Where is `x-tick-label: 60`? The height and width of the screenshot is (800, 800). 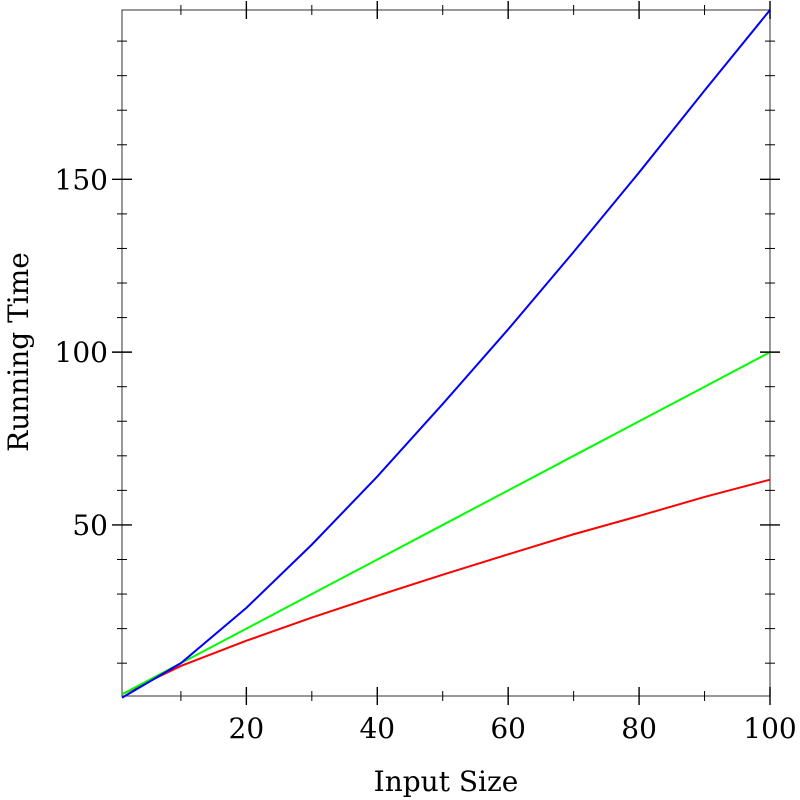 x-tick-label: 60 is located at coordinates (508, 728).